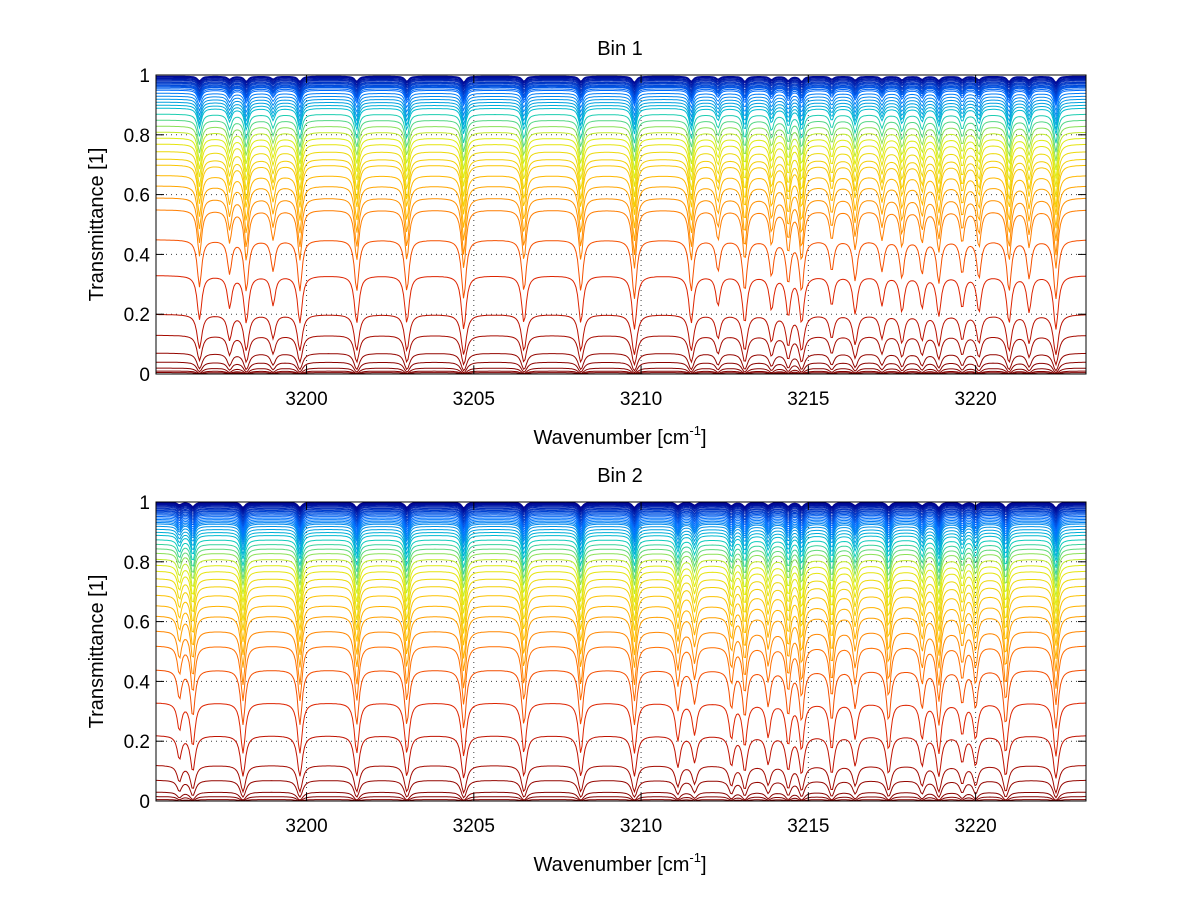  I want to click on x-axis-label: Wavenumber [cm-1], so click(619, 863).